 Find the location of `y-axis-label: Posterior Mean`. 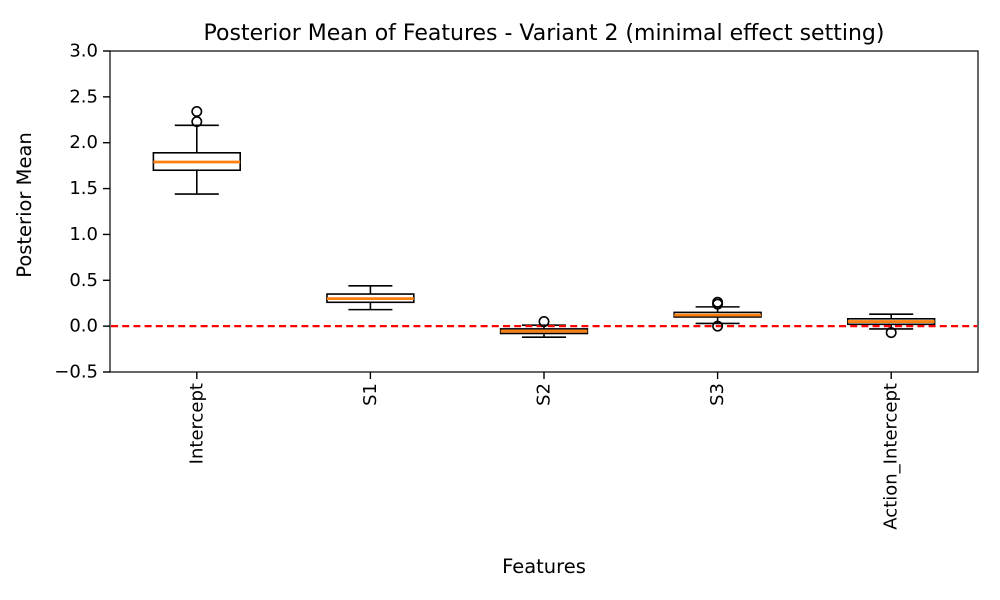

y-axis-label: Posterior Mean is located at coordinates (24, 205).